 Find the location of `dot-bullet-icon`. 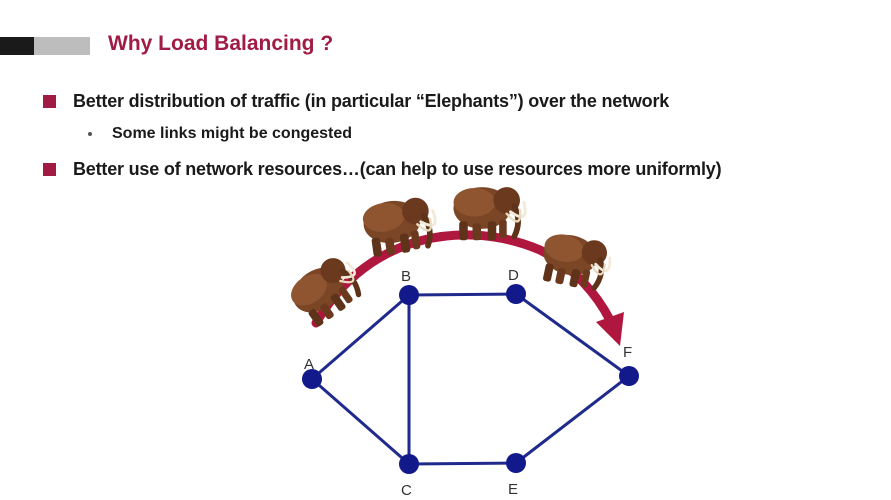

dot-bullet-icon is located at coordinates (90, 134).